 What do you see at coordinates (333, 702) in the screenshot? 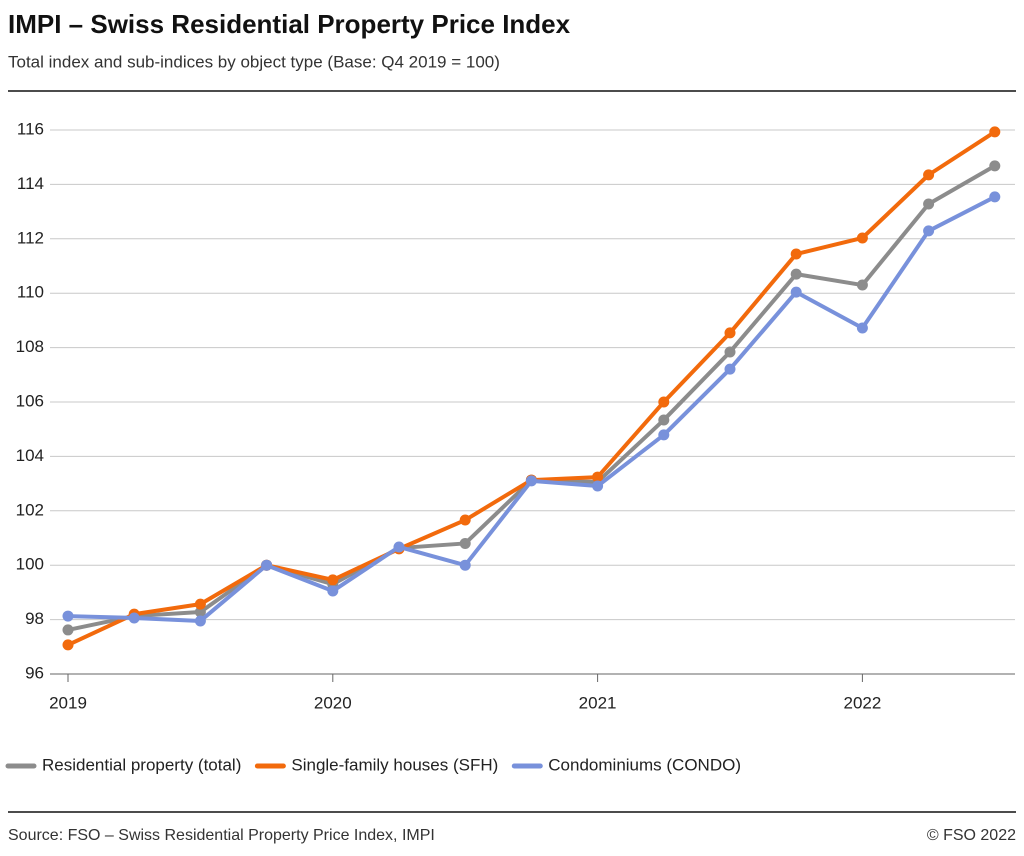
I see `x-tick-label: 2020` at bounding box center [333, 702].